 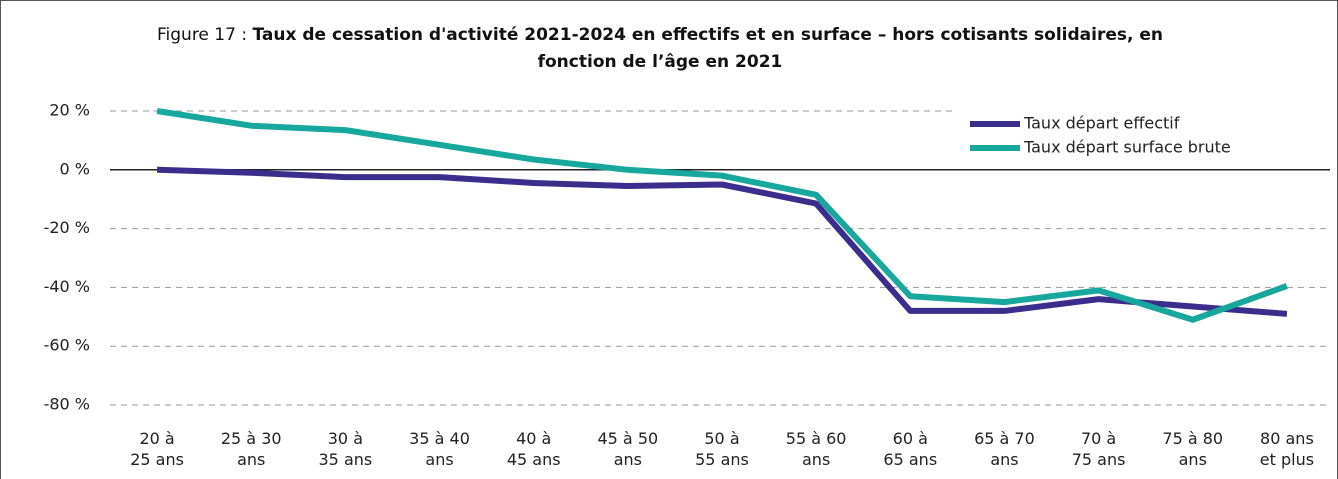 I want to click on x-tick-label: 35 à 40 ans, so click(x=439, y=449).